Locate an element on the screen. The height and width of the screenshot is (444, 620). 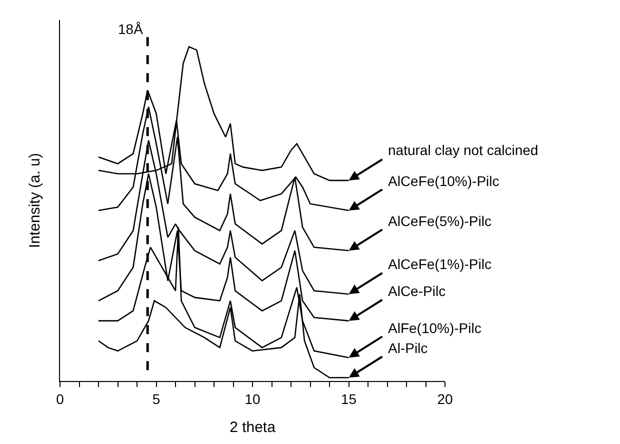
annotation: AlCeFe(5%)-Pilc is located at coordinates (440, 221).